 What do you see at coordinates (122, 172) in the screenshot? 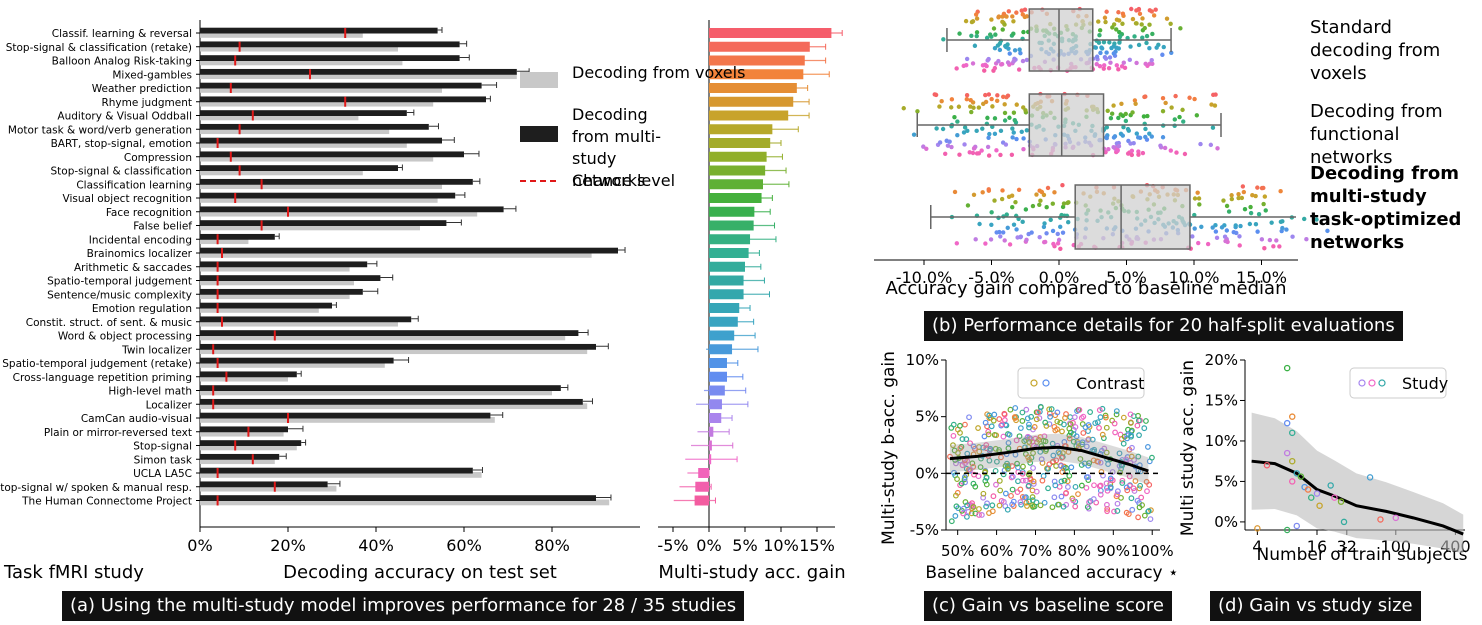
I see `category-label: Stop-signal & classification` at bounding box center [122, 172].